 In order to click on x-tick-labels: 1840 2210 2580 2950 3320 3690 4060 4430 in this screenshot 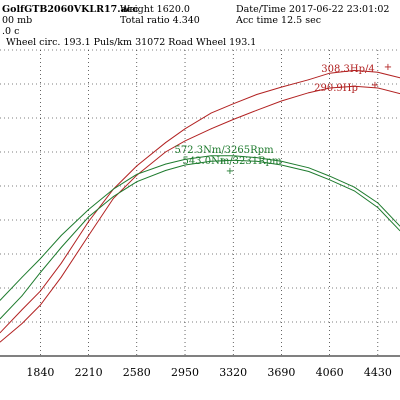, I will do `click(209, 372)`.